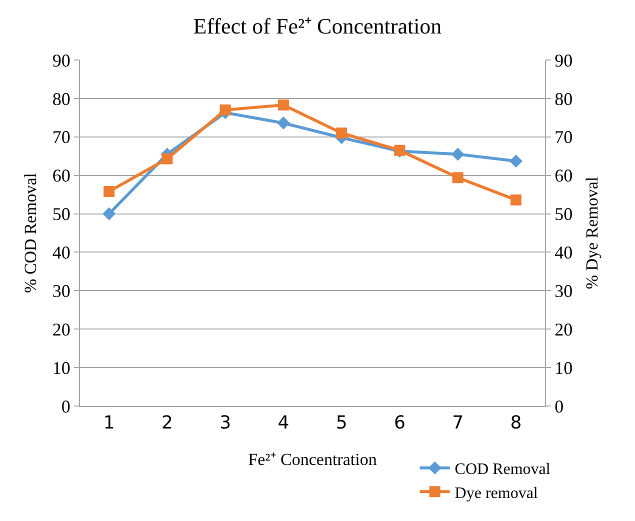  Describe the element at coordinates (65, 406) in the screenshot. I see `y-tick-label: 0` at that location.